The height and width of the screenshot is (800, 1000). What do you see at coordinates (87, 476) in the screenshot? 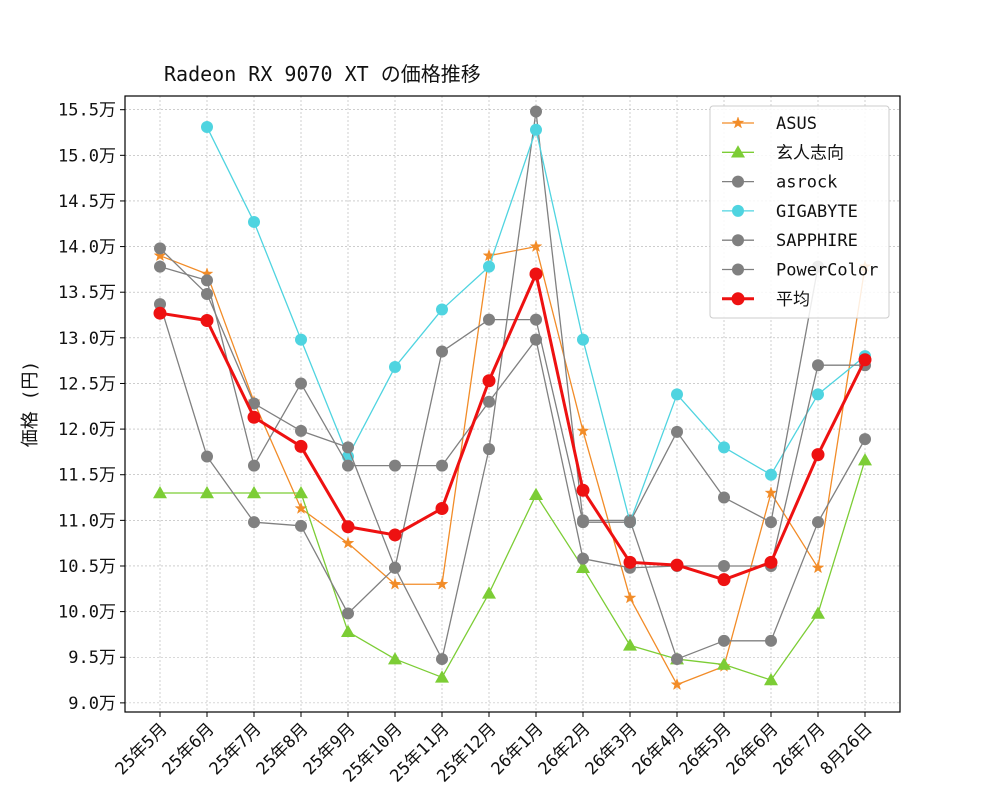
I see `y-tick-label: 11.5万` at bounding box center [87, 476].